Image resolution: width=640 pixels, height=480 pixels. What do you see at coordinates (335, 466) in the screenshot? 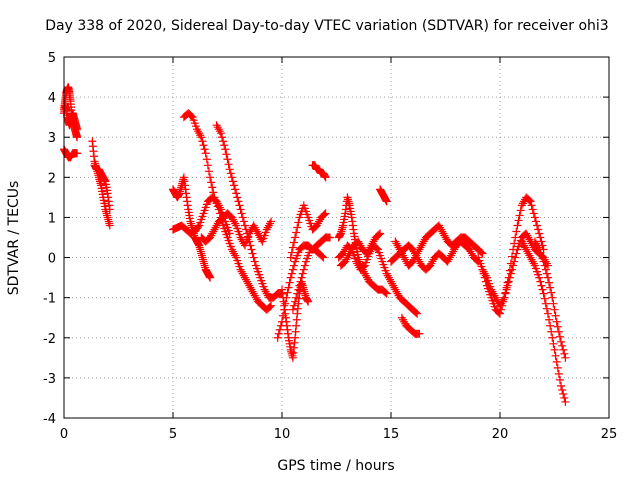
I see `x-axis-label: GPS time / hours` at bounding box center [335, 466].